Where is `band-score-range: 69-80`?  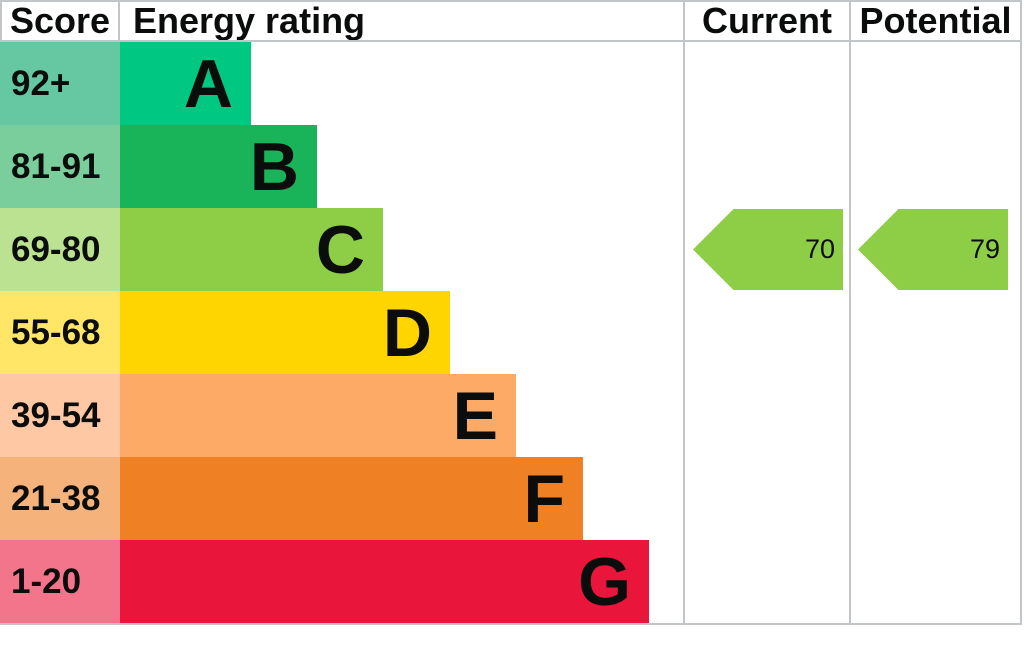
band-score-range: 69-80 is located at coordinates (60, 249).